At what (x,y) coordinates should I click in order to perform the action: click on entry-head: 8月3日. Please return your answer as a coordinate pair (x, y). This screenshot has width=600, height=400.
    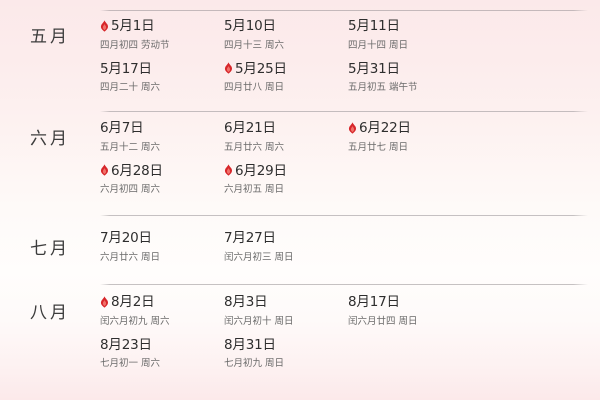
    Looking at the image, I should click on (284, 302).